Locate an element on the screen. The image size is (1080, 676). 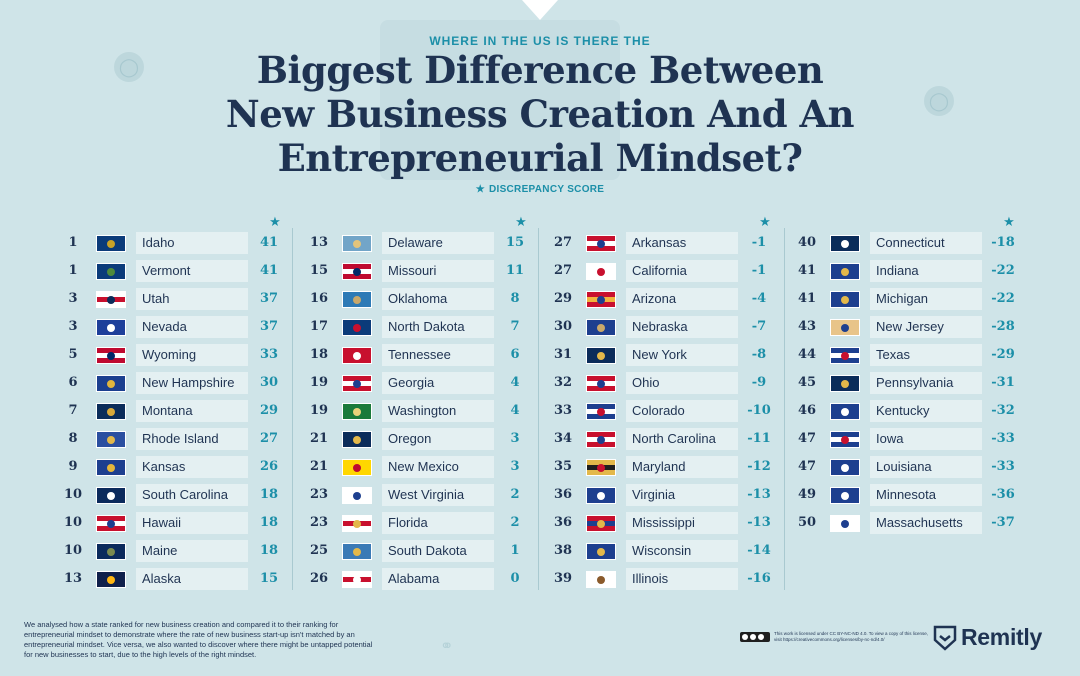
discrepancy-score: -28 is located at coordinates (1003, 326).